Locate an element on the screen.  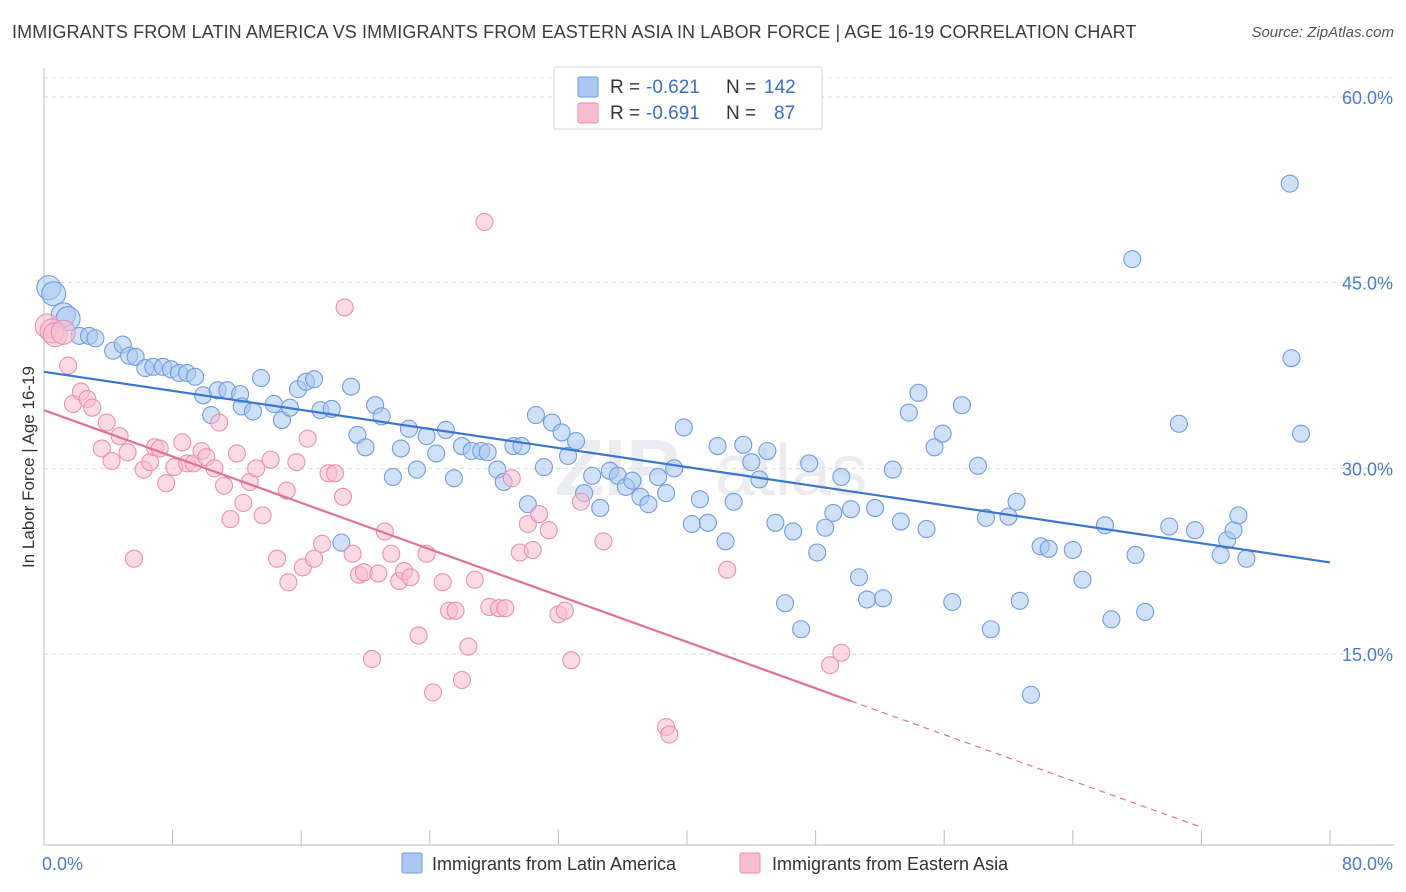
legend-r-value-1: -0.691 is located at coordinates (673, 113).